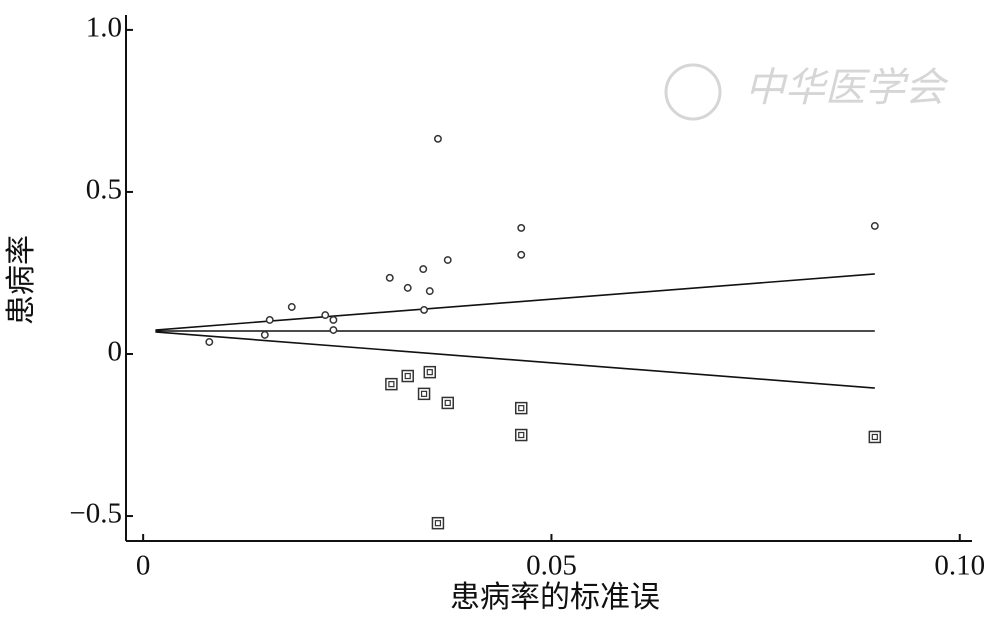 Image resolution: width=1003 pixels, height=621 pixels. What do you see at coordinates (551, 566) in the screenshot?
I see `x-tick-label: 0.05` at bounding box center [551, 566].